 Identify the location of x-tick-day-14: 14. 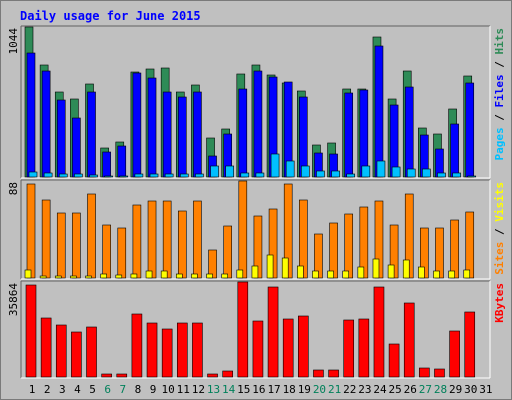
(229, 389).